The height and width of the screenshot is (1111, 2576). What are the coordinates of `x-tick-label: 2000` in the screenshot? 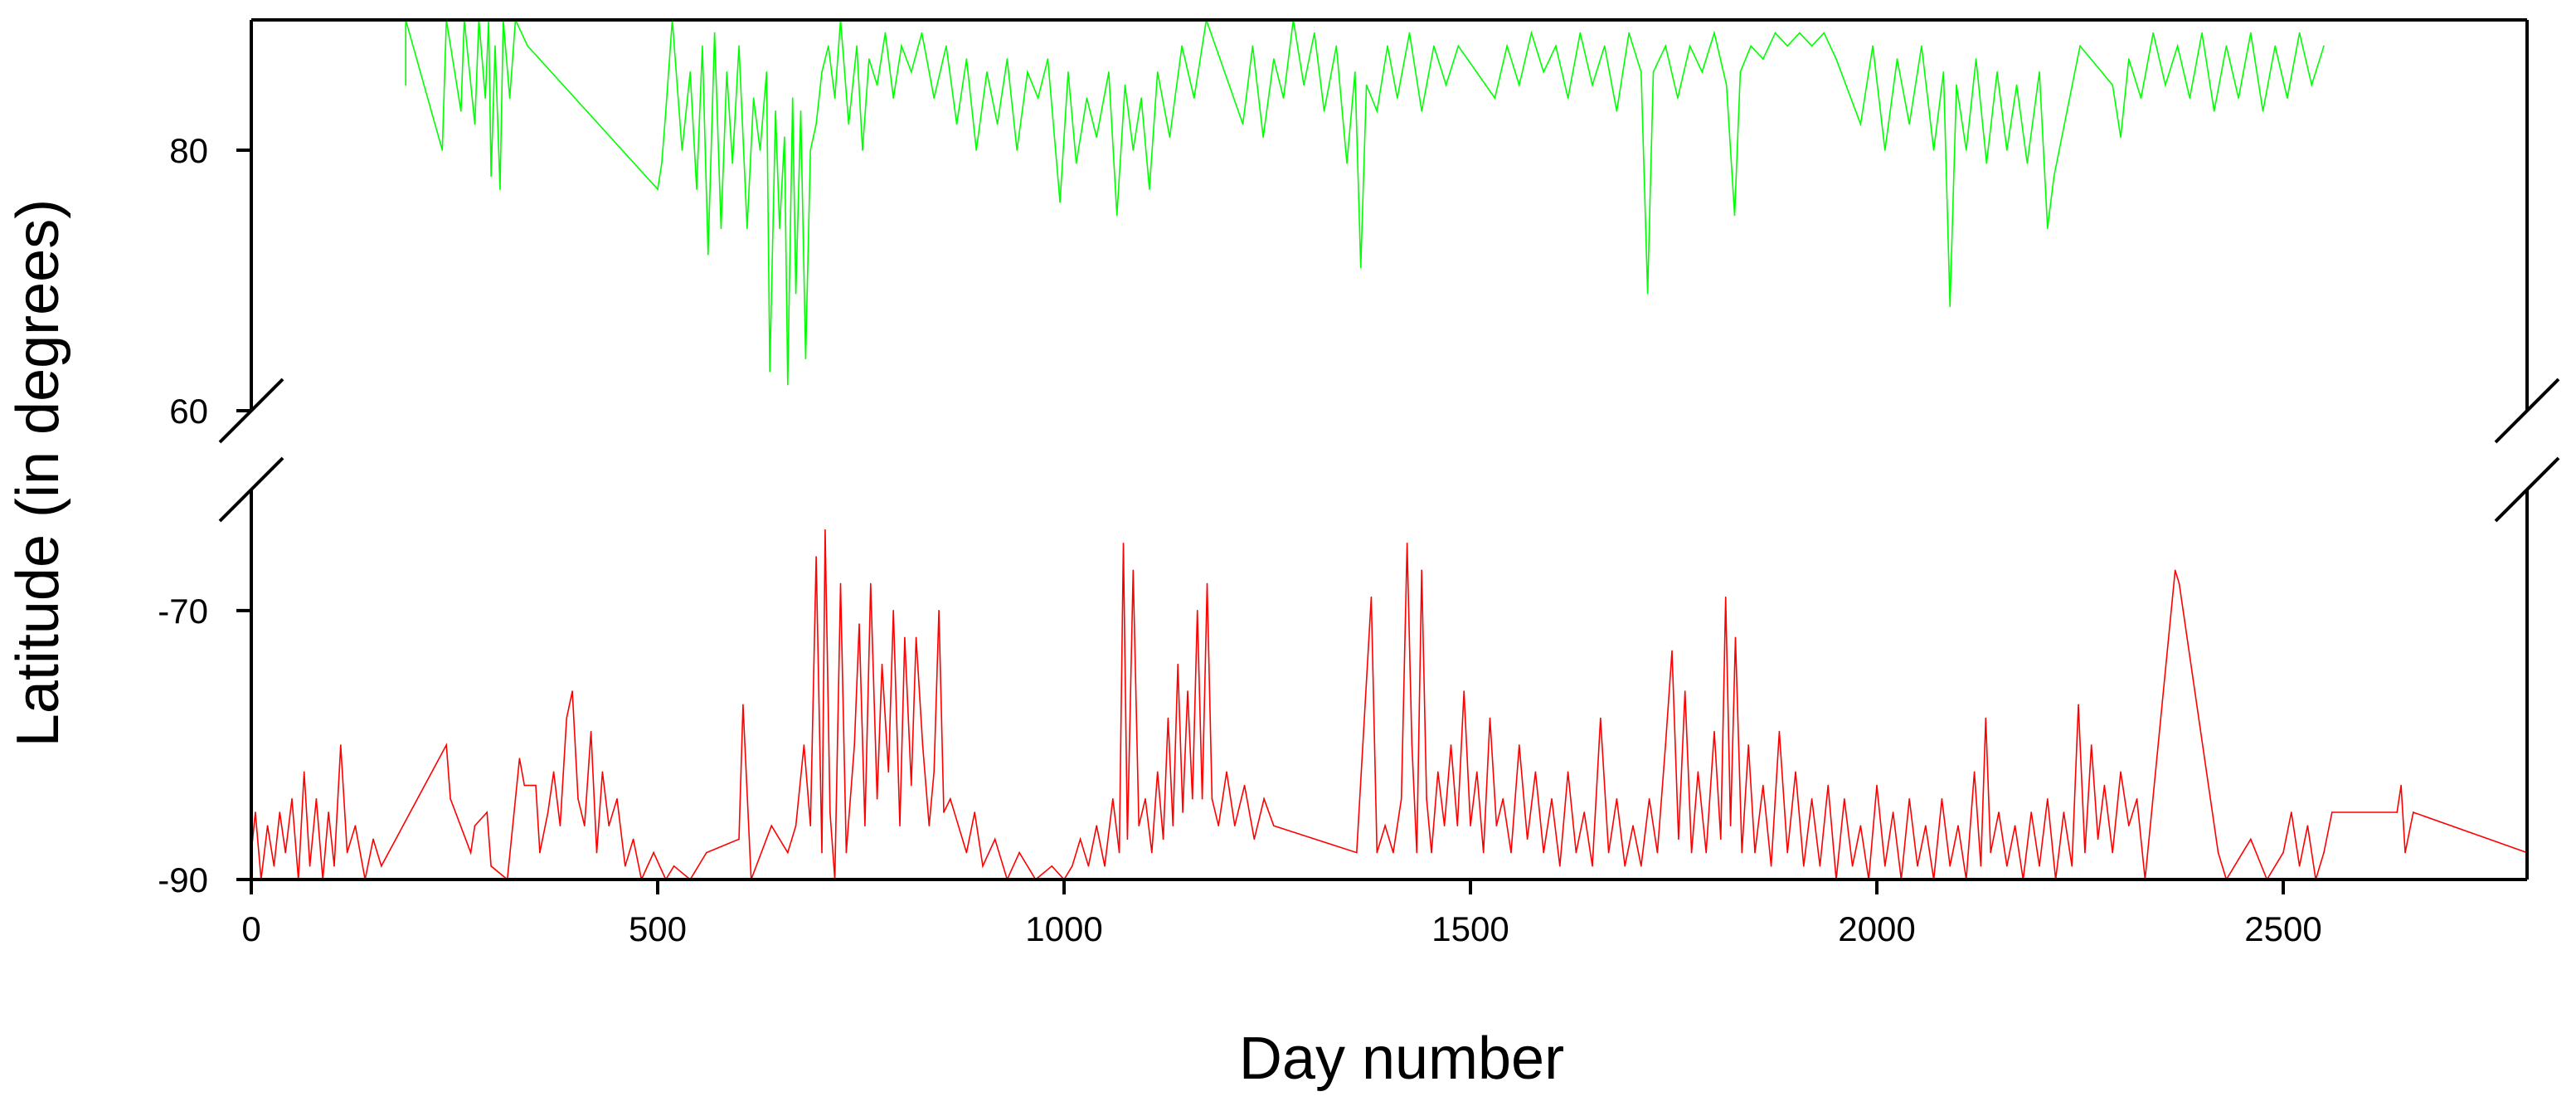 It's located at (1877, 928).